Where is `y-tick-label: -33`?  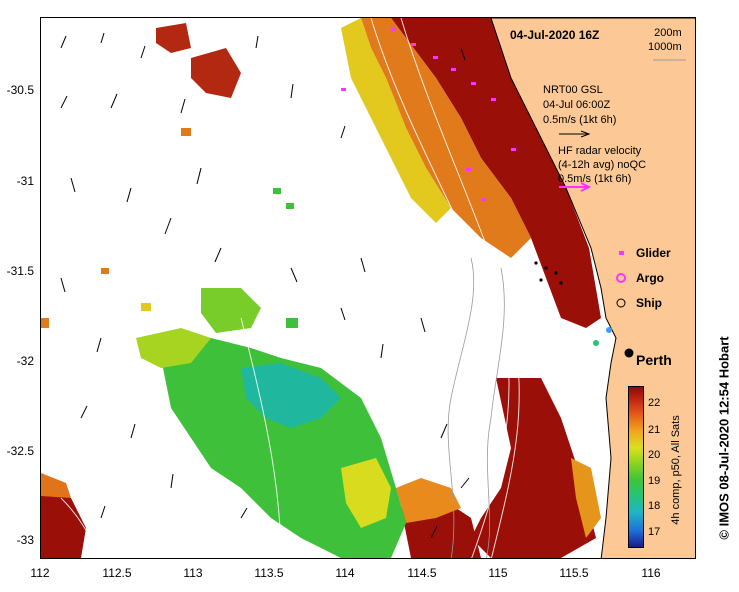
y-tick-label: -33 is located at coordinates (25, 540).